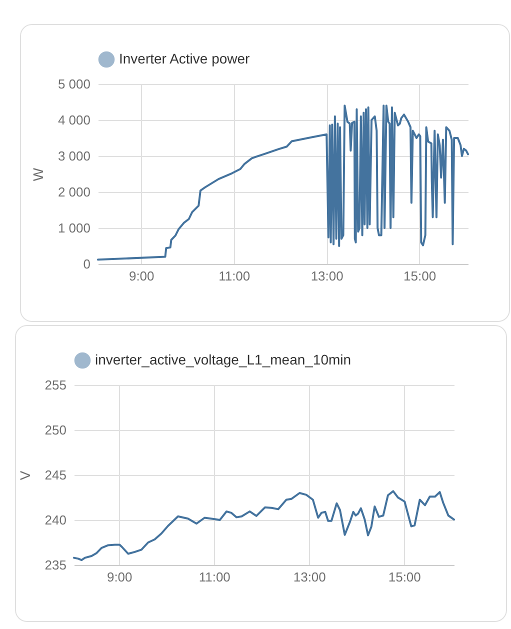 The width and height of the screenshot is (511, 629). I want to click on legend-label: inverter_active_voltage_L1_mean_10min, so click(223, 360).